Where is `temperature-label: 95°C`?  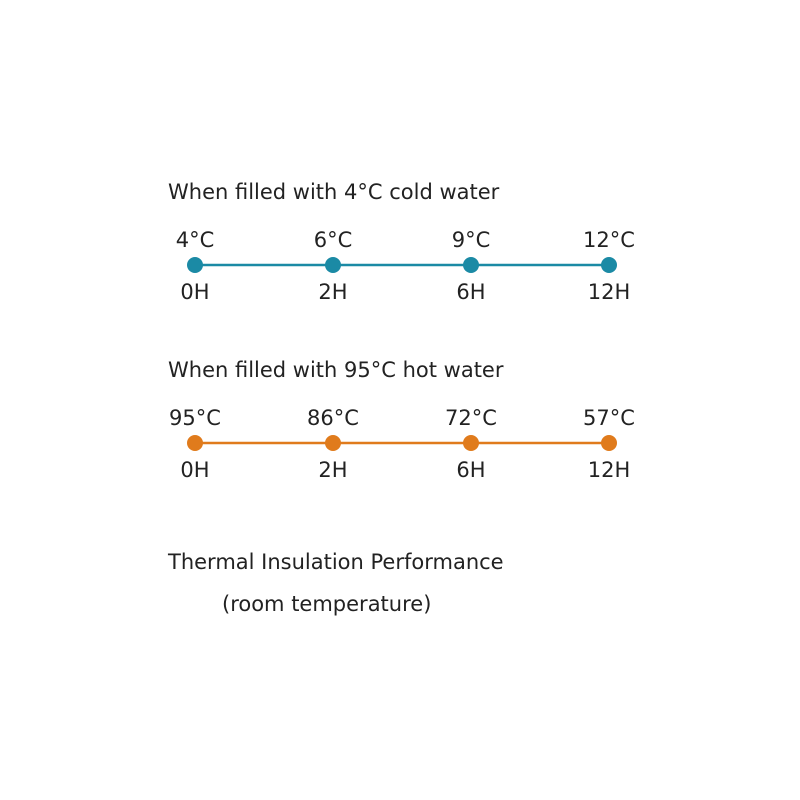 temperature-label: 95°C is located at coordinates (195, 418).